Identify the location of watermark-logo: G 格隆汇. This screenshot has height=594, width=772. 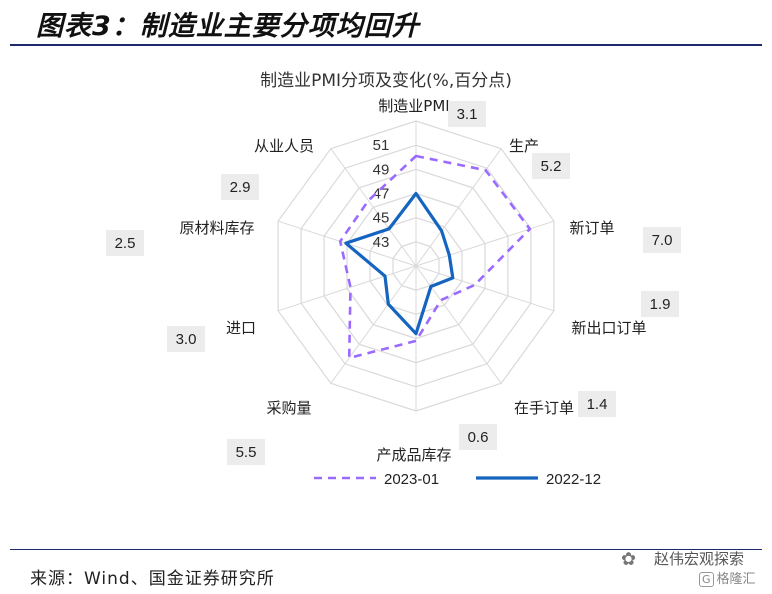
(727, 577).